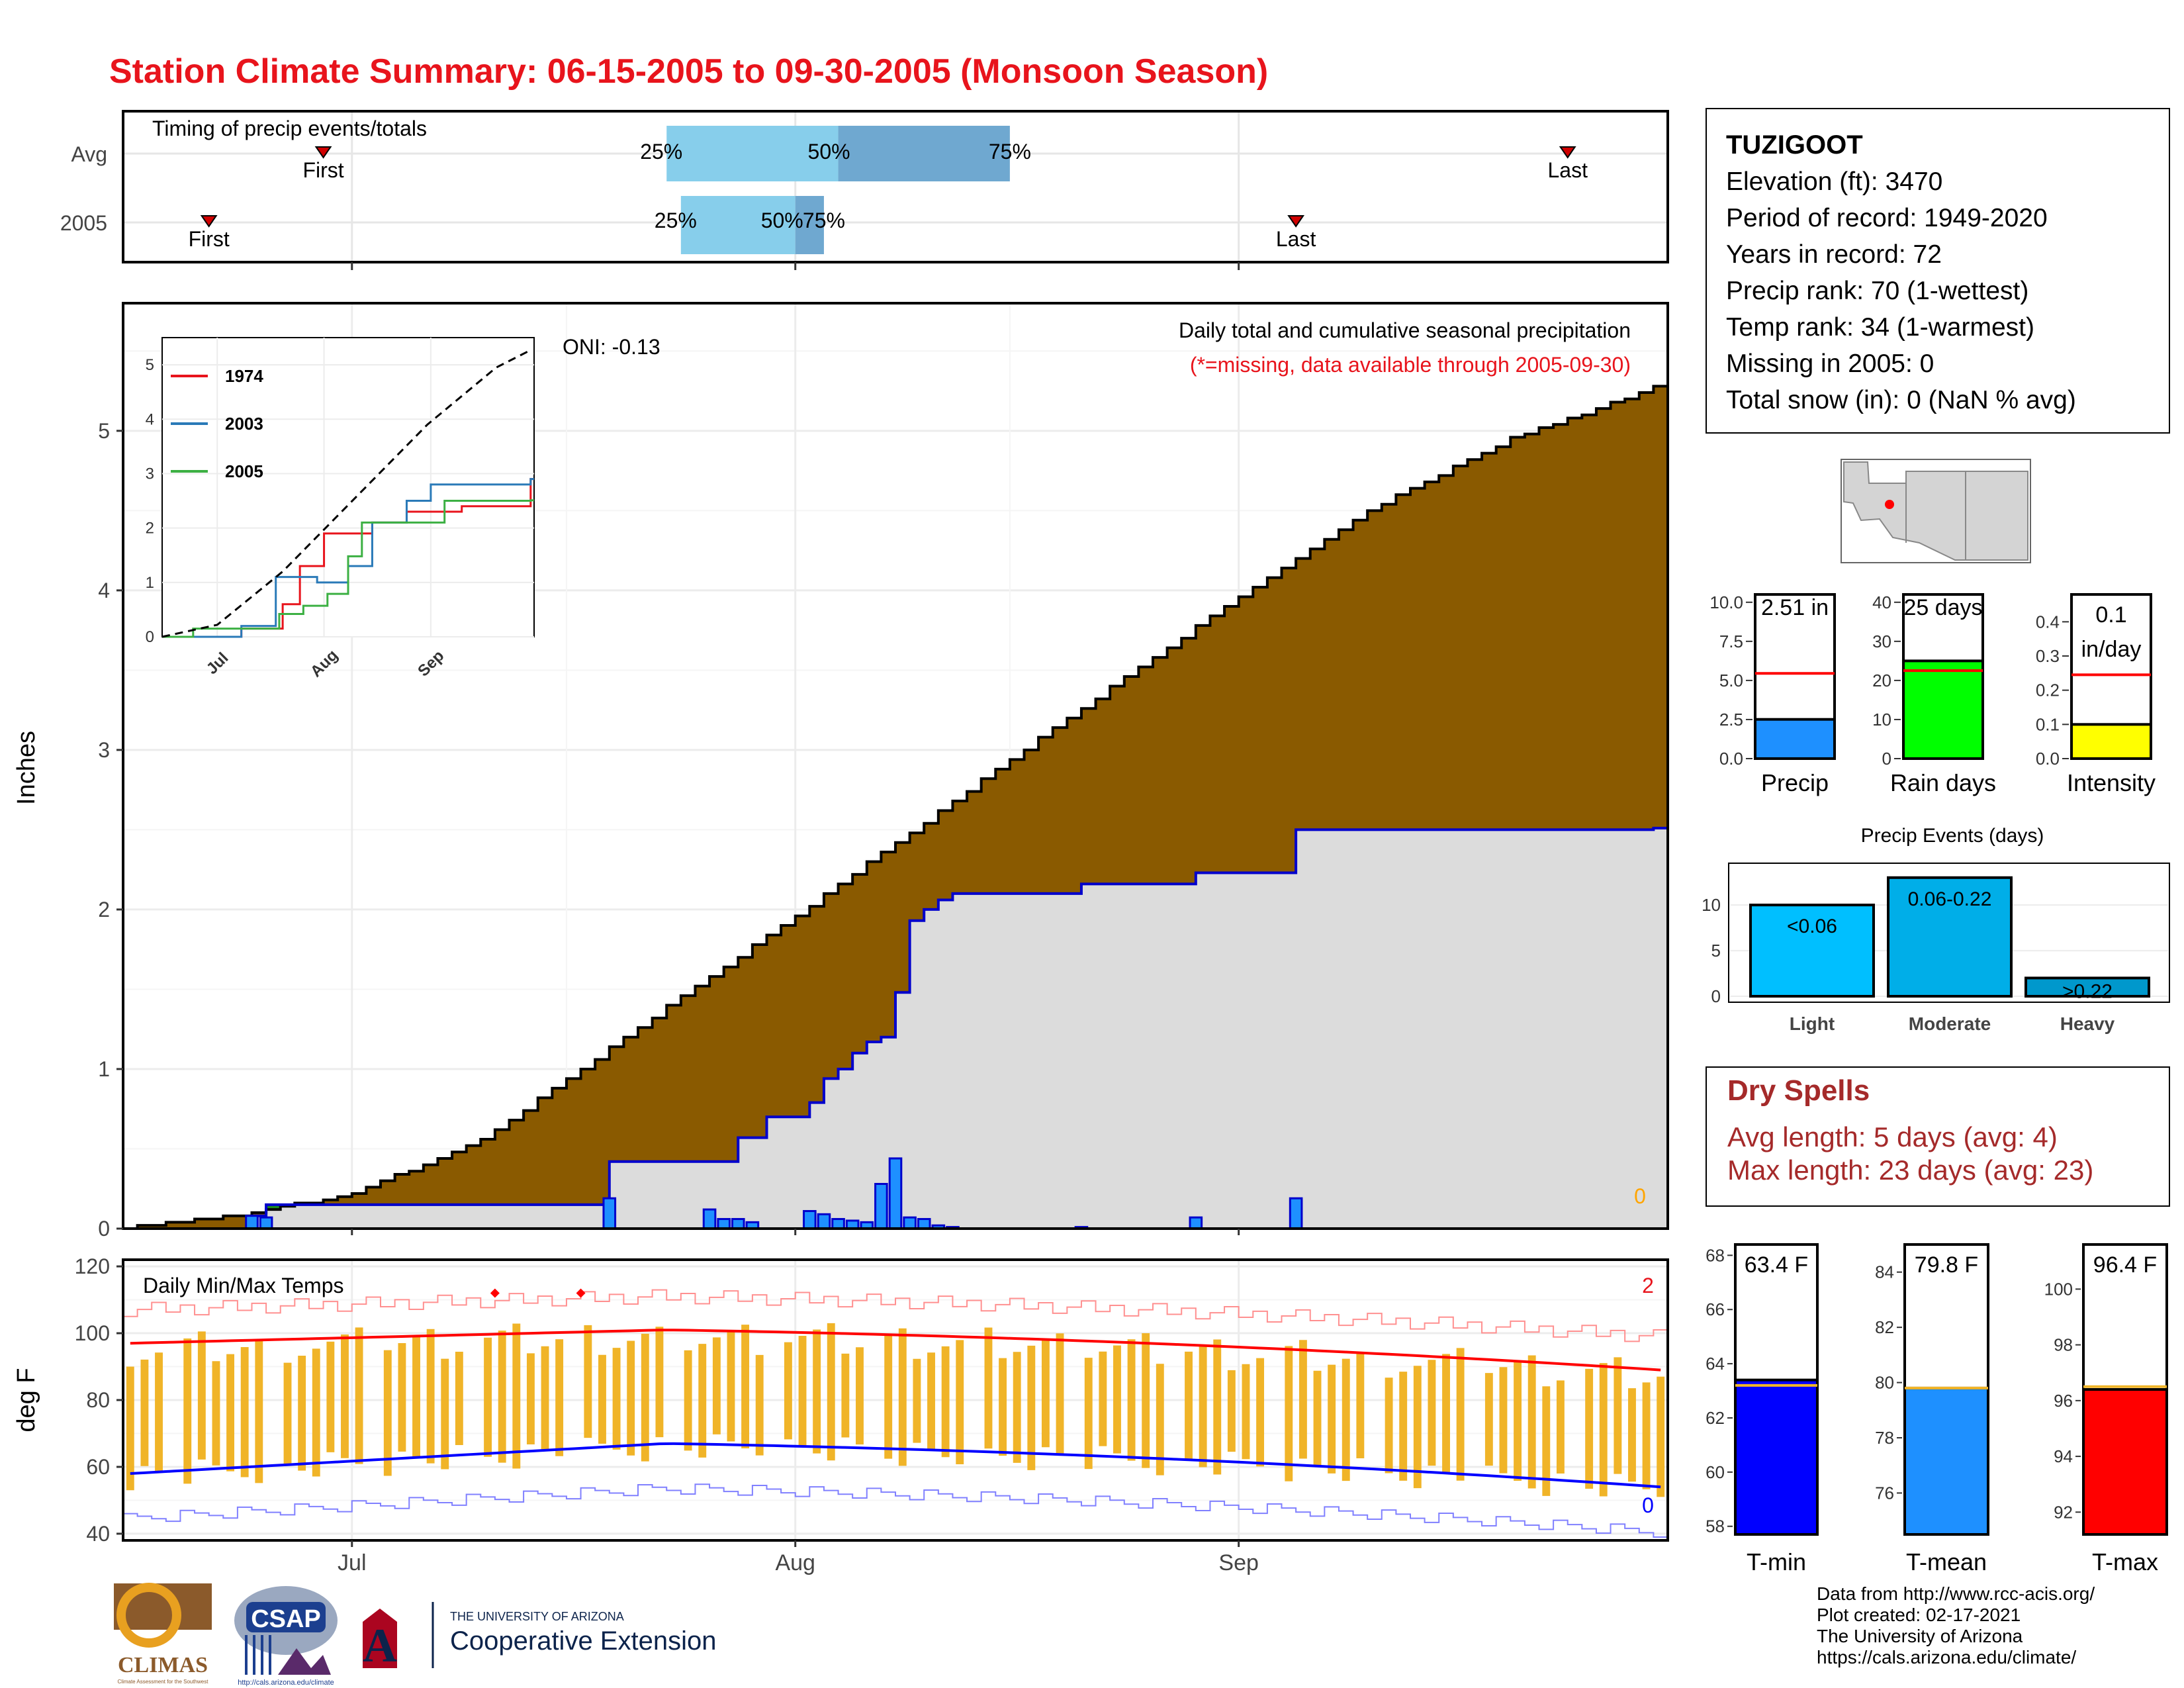  Describe the element at coordinates (1834, 181) in the screenshot. I see `station-elevation: Elevation (ft): 3470` at that location.